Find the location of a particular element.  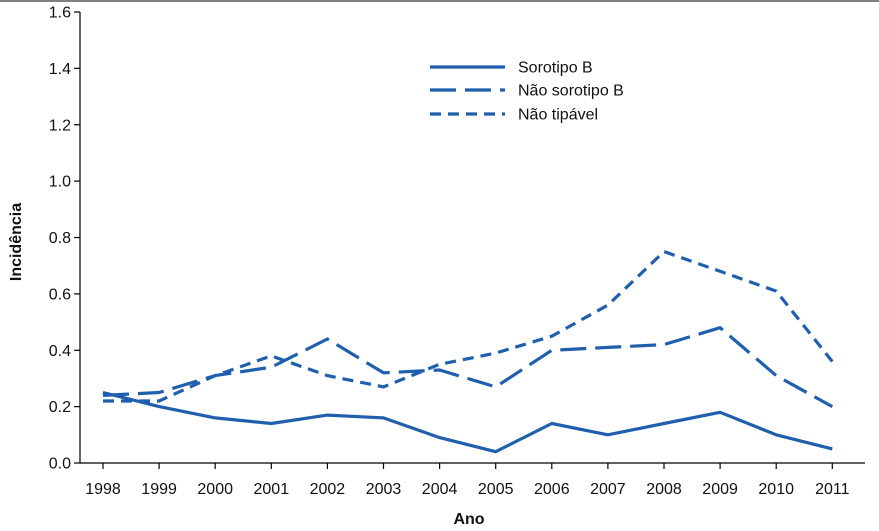

legend: Sorotipo B Não sorotipo B Não tipável is located at coordinates (527, 92).